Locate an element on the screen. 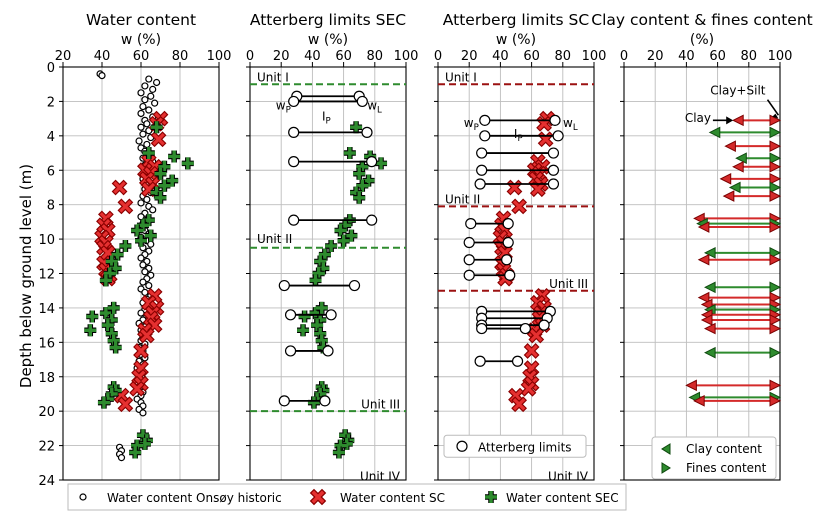  clay-pointer-head is located at coordinates (730, 120).